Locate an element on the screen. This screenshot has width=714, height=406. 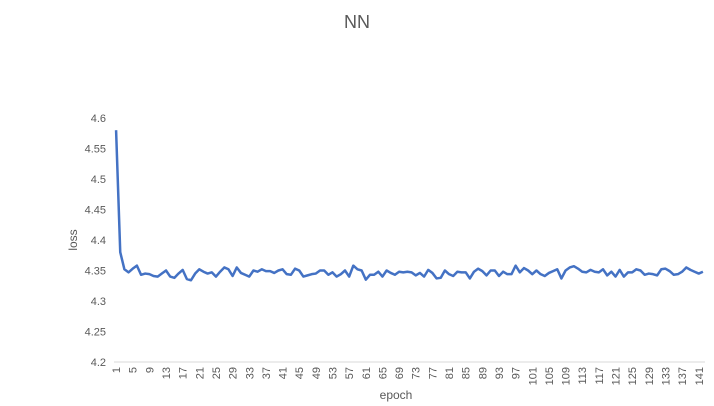
y-tick-label: 4.6 is located at coordinates (98, 119).